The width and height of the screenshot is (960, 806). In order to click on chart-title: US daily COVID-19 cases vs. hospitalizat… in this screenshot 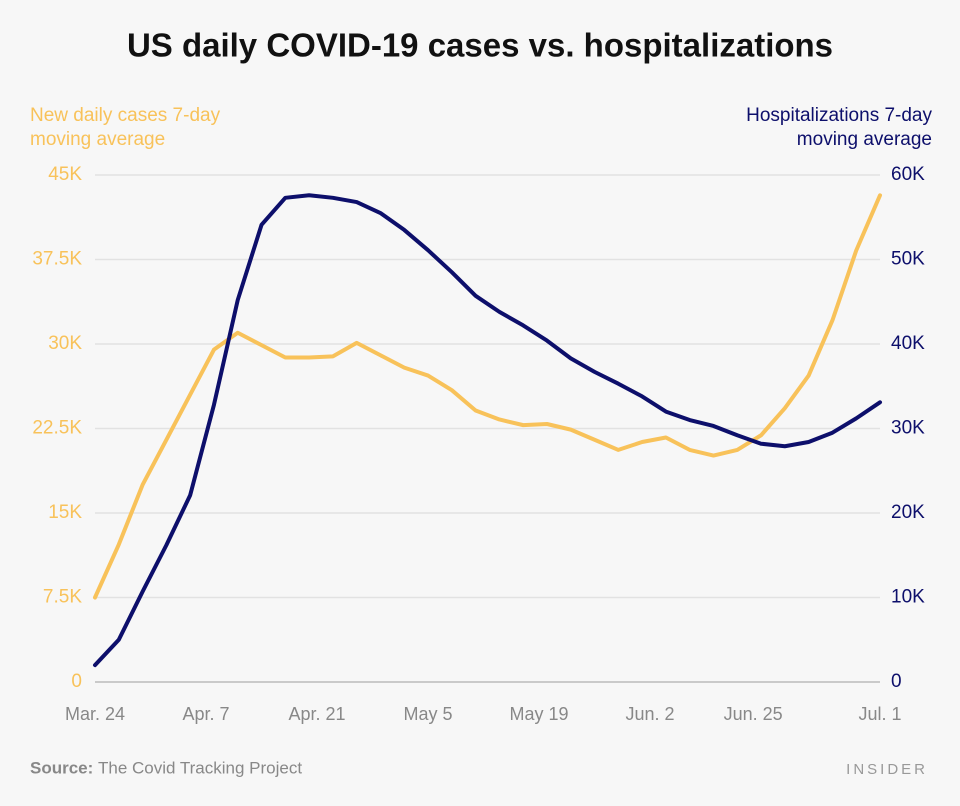, I will do `click(480, 45)`.